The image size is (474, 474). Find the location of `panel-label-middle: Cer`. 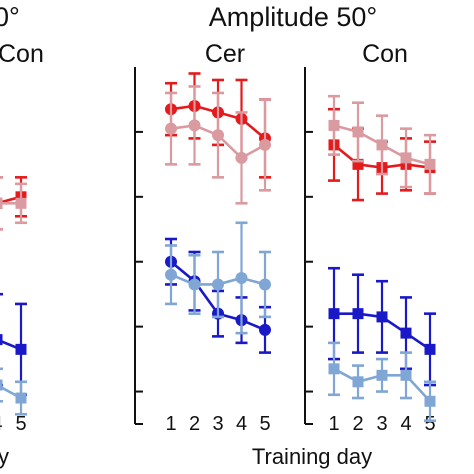

panel-label-middle: Cer is located at coordinates (225, 54).